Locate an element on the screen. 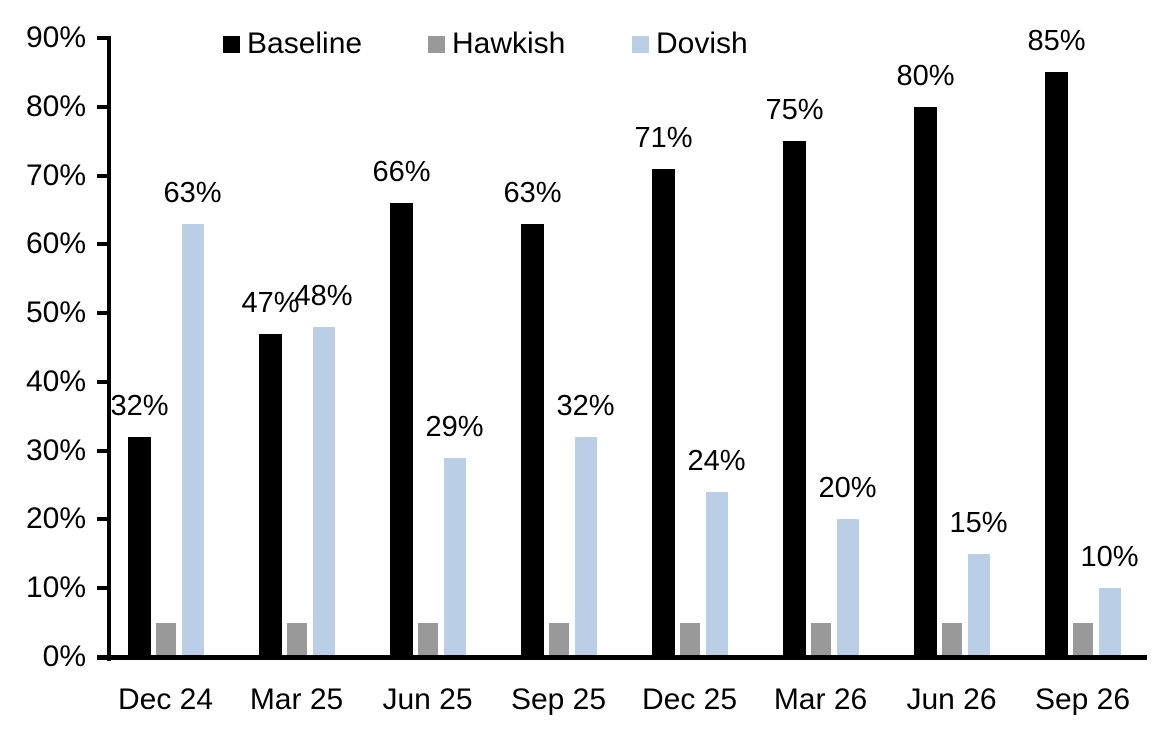  data-label-baseline-7: 85% is located at coordinates (1056, 41).